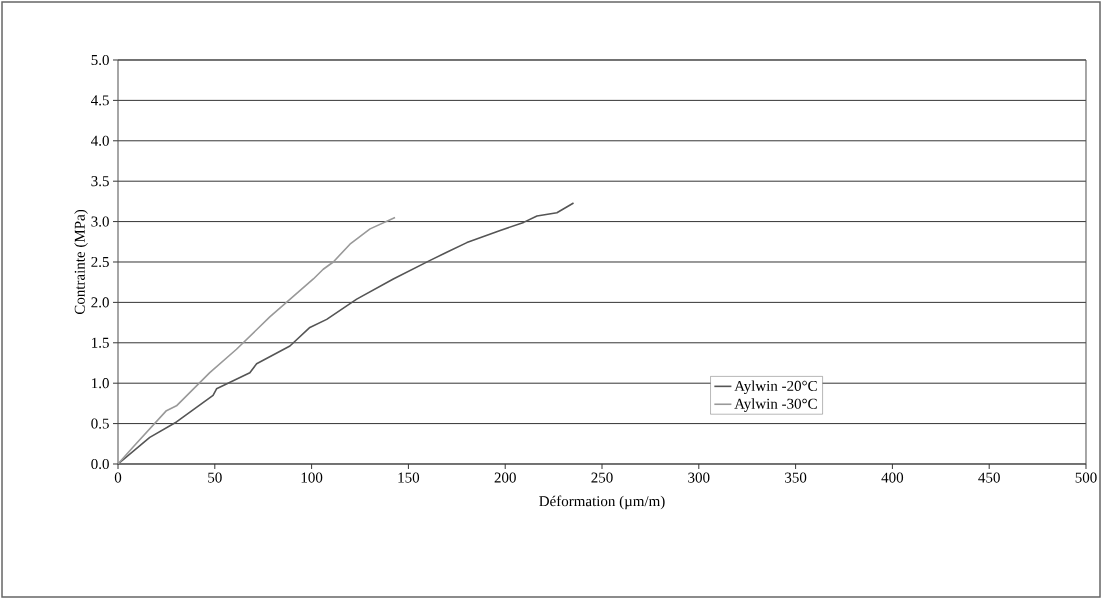 The image size is (1102, 599). What do you see at coordinates (100, 423) in the screenshot?
I see `y-tick-label: 0.5` at bounding box center [100, 423].